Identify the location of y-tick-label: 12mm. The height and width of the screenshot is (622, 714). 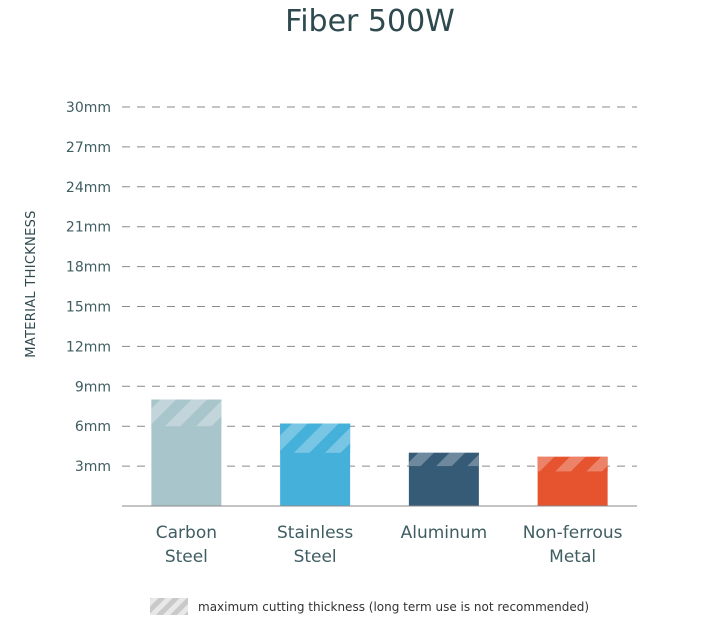
(88, 347).